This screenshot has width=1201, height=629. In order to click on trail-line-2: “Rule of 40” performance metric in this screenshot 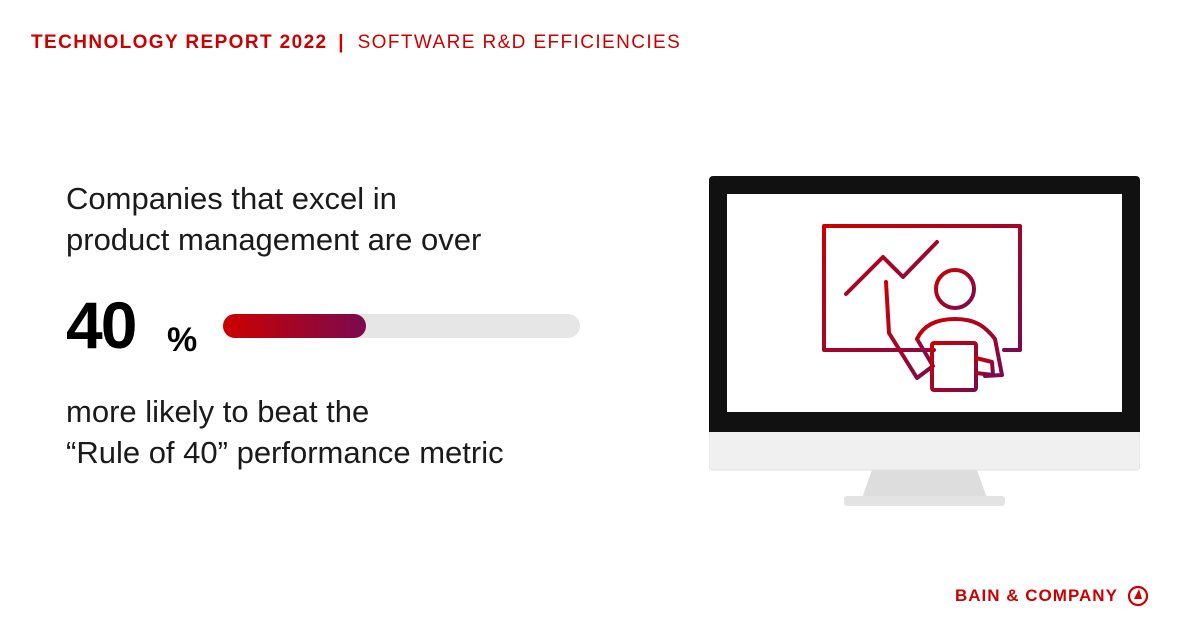, I will do `click(285, 452)`.